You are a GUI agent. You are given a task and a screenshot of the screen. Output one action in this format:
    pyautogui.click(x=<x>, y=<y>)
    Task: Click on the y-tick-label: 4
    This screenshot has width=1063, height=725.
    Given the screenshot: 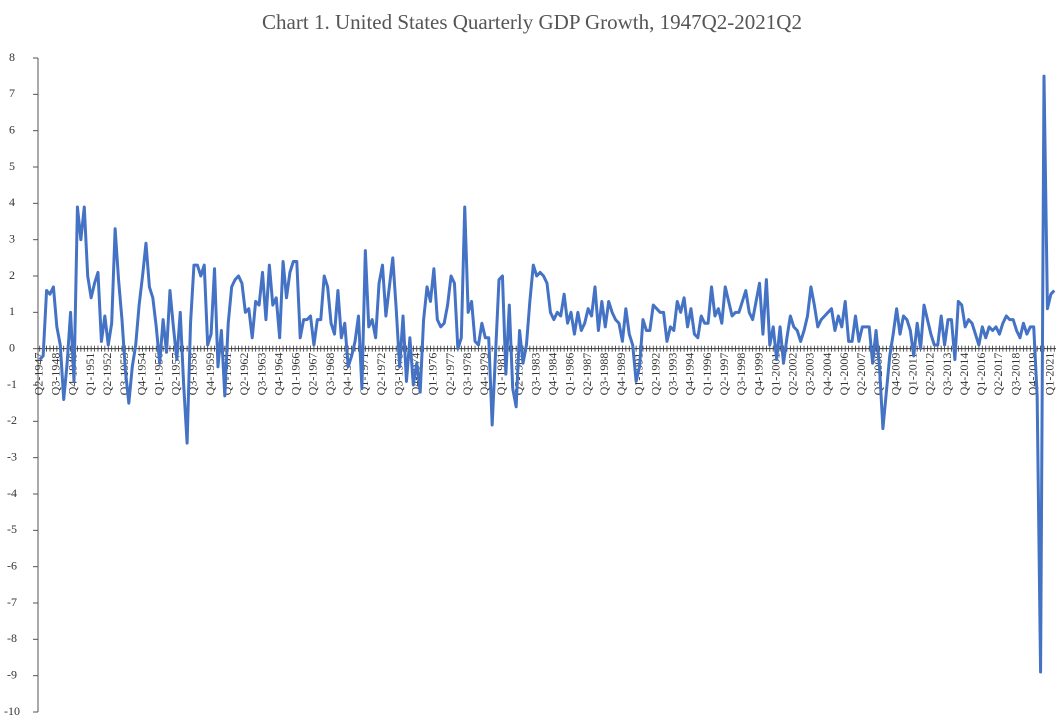 What is the action you would take?
    pyautogui.click(x=12, y=202)
    